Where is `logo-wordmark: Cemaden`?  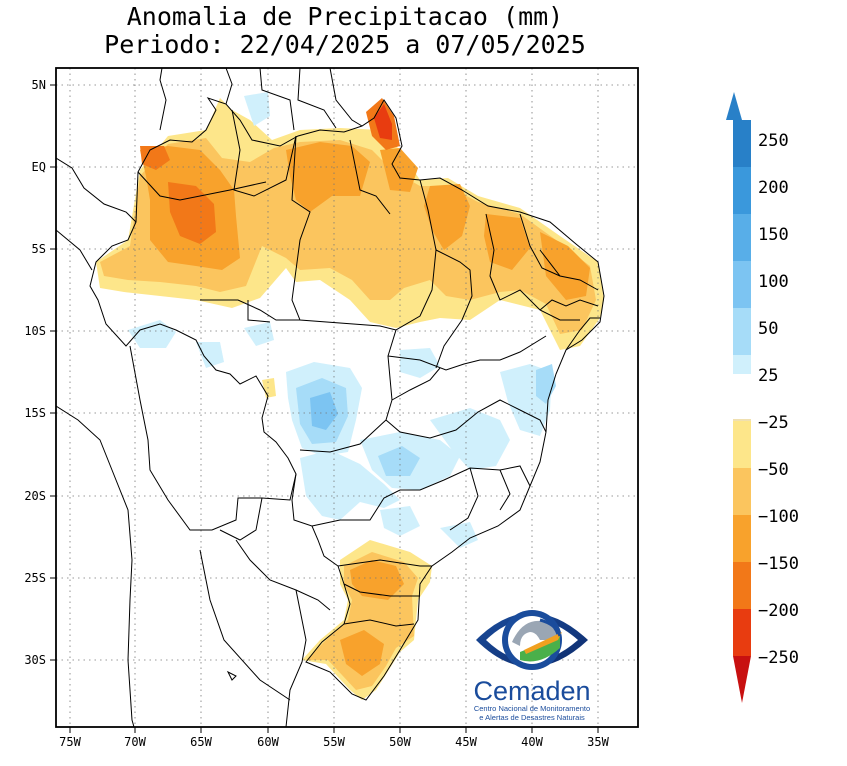
logo-wordmark: Cemaden is located at coordinates (531, 691).